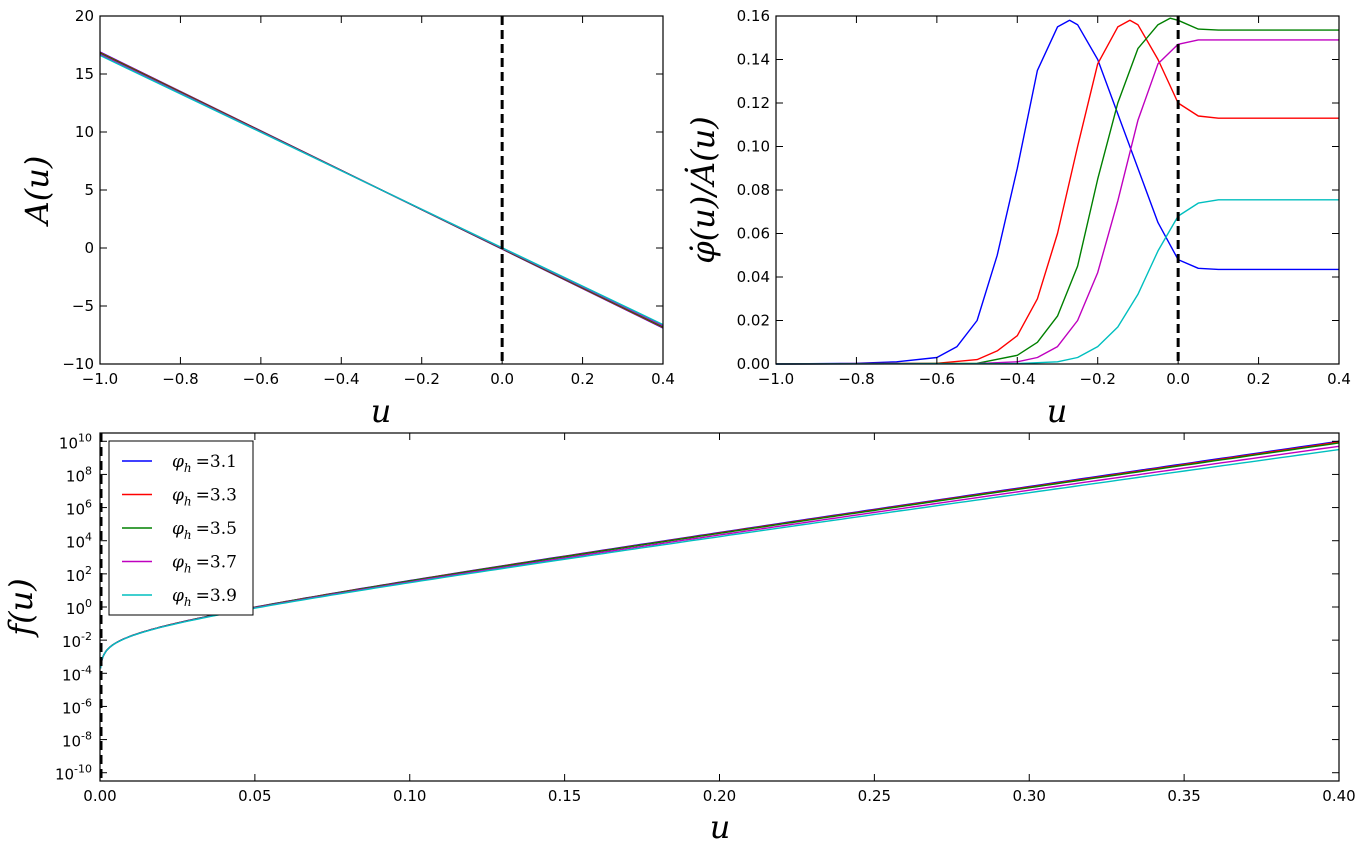  What do you see at coordinates (564, 796) in the screenshot?
I see `x-tick-label: 0.15` at bounding box center [564, 796].